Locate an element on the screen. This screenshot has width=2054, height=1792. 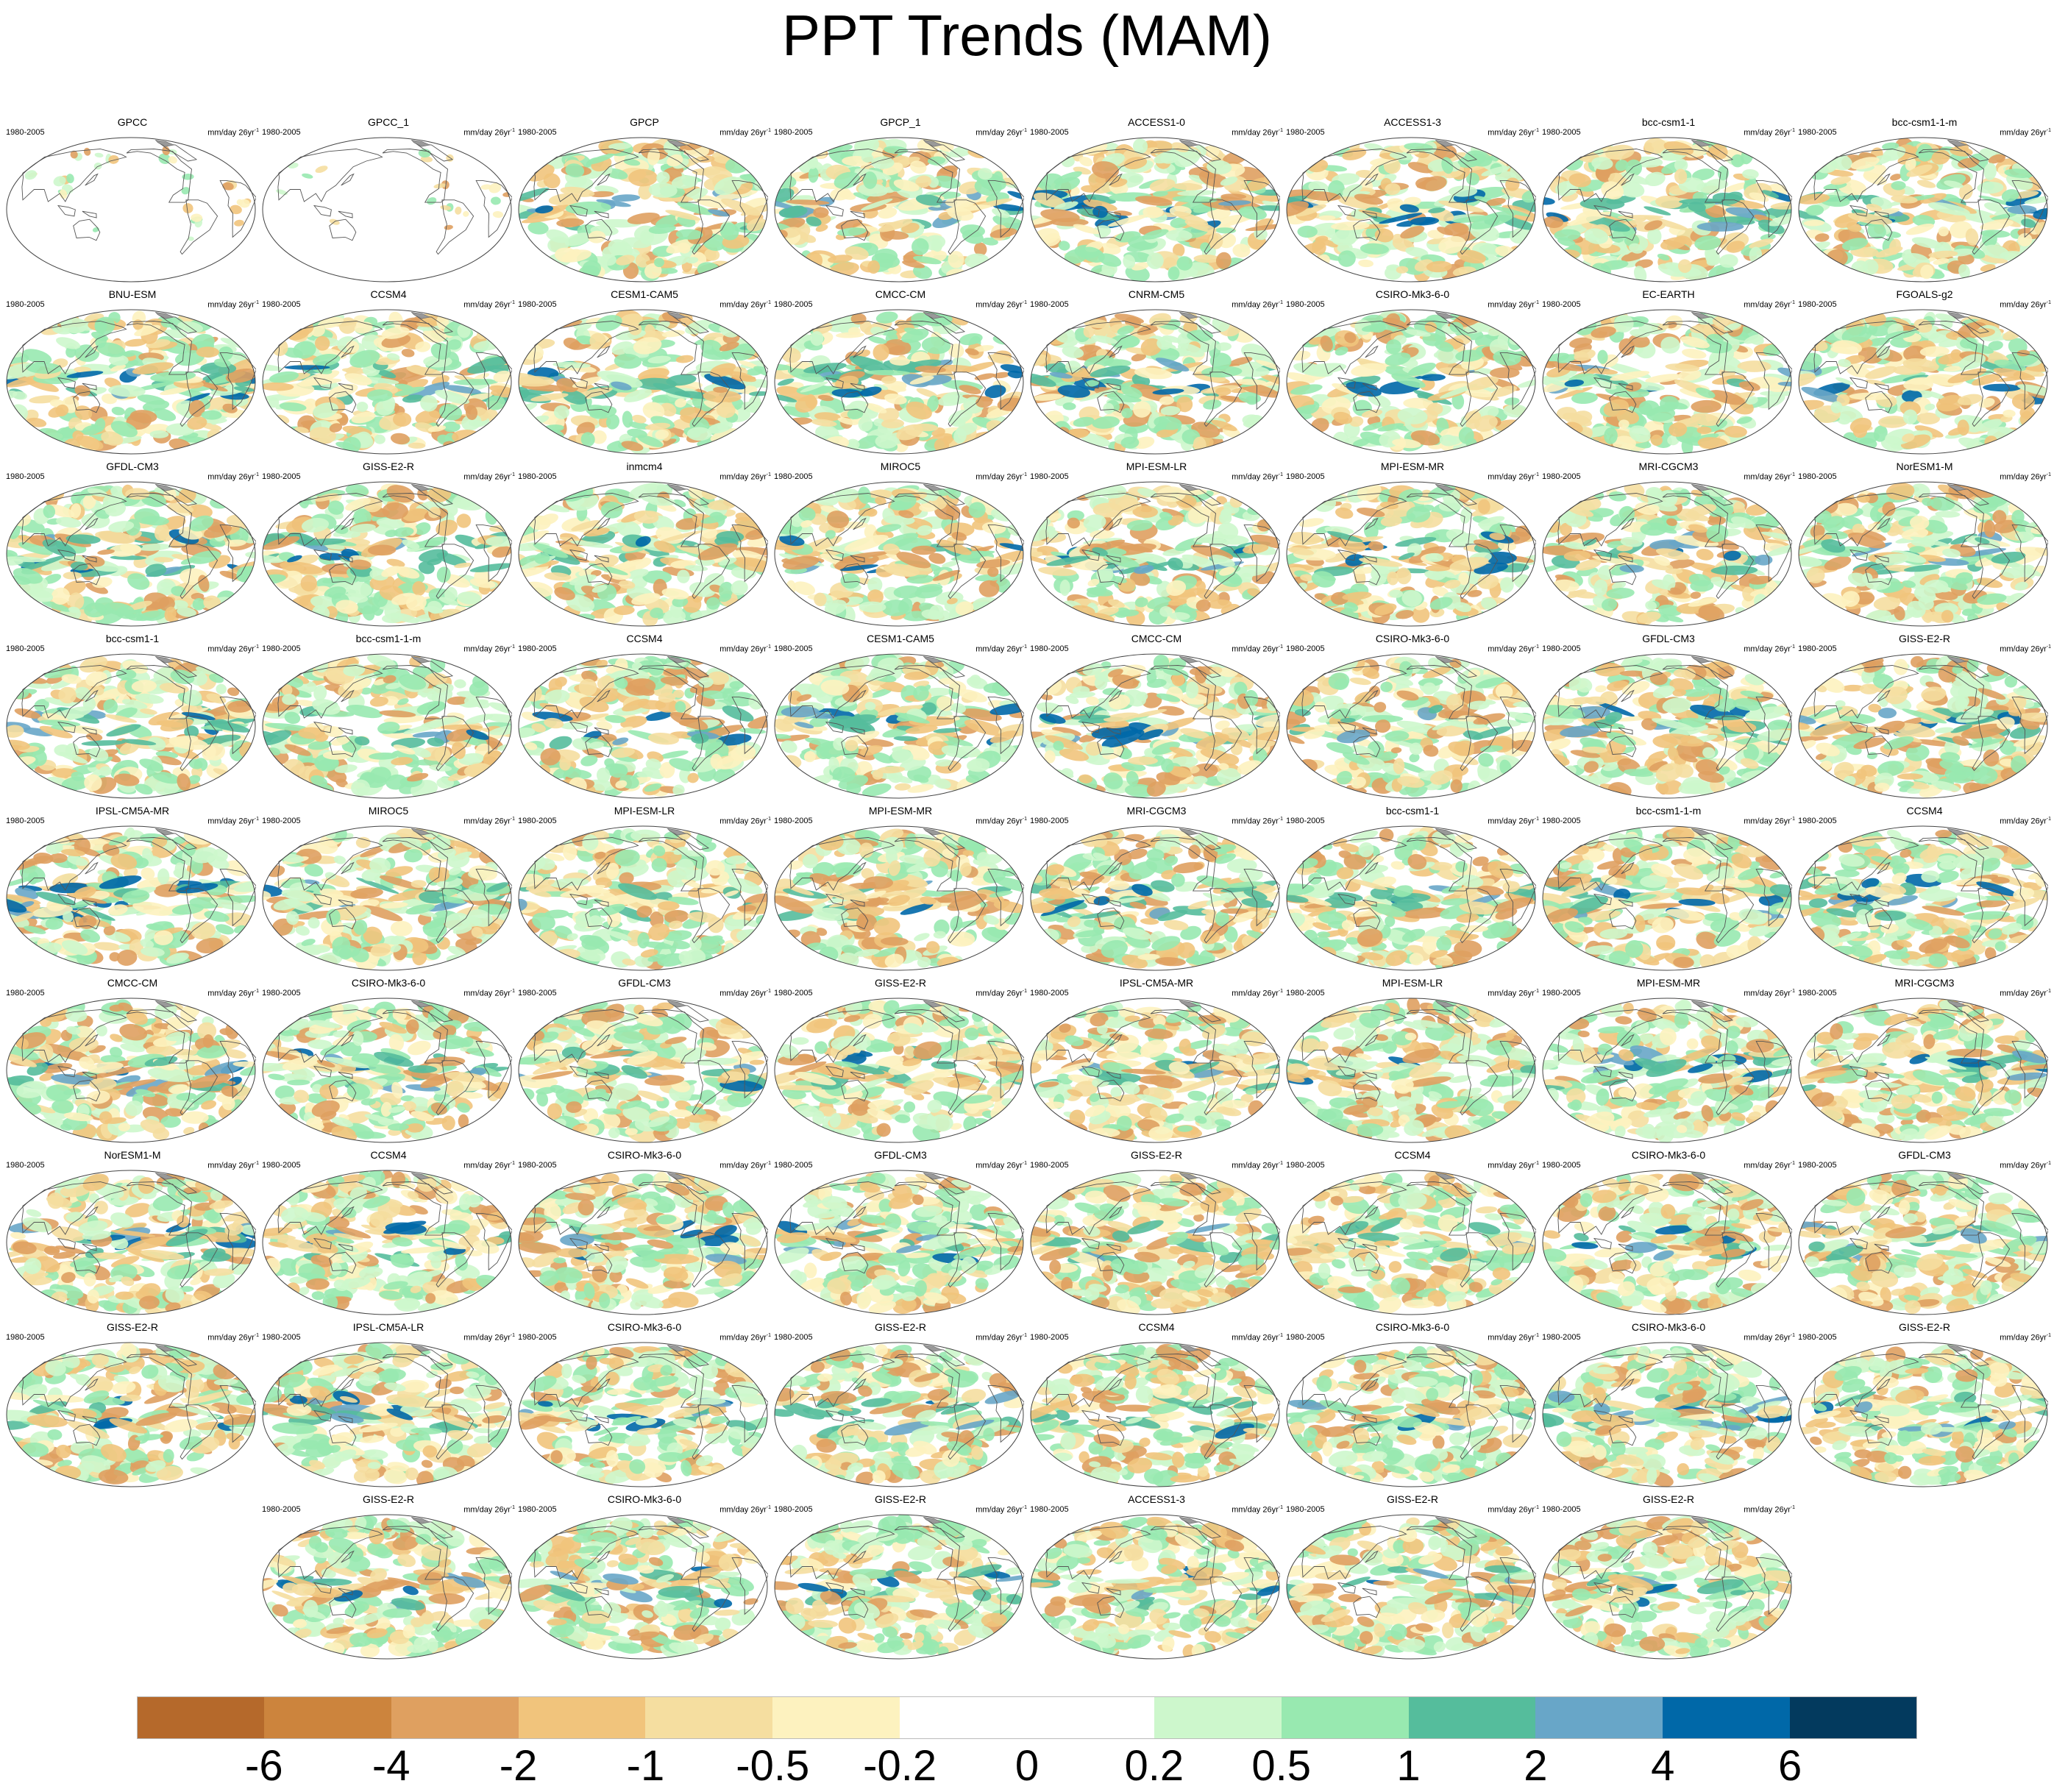
panel-title: NorESM1-M is located at coordinates (132, 1155).